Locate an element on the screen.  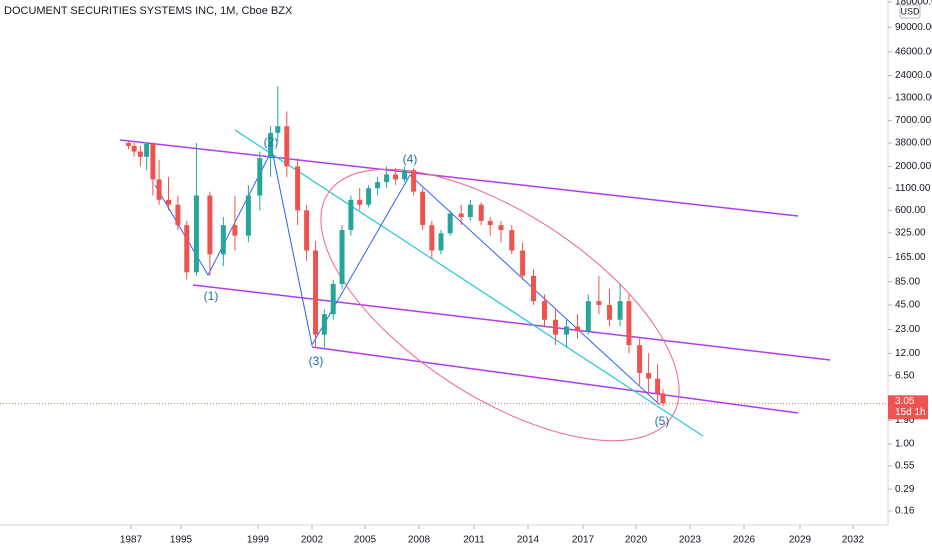
x-tick-label: 2002 is located at coordinates (312, 540).